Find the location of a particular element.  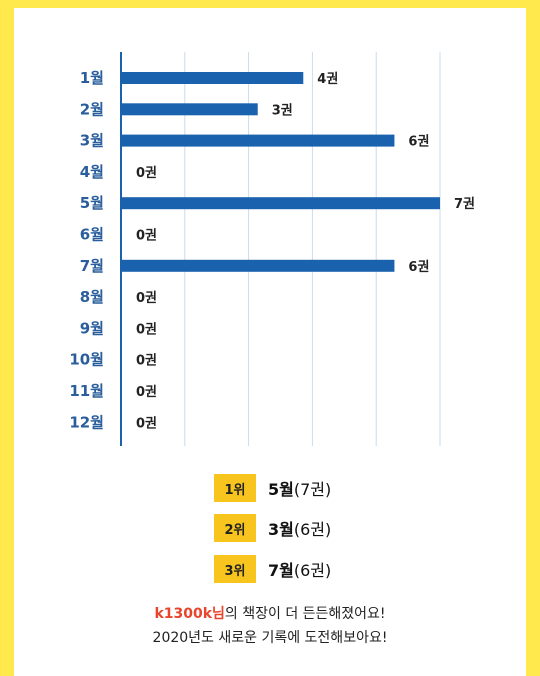

category-label: 2월 is located at coordinates (92, 109).